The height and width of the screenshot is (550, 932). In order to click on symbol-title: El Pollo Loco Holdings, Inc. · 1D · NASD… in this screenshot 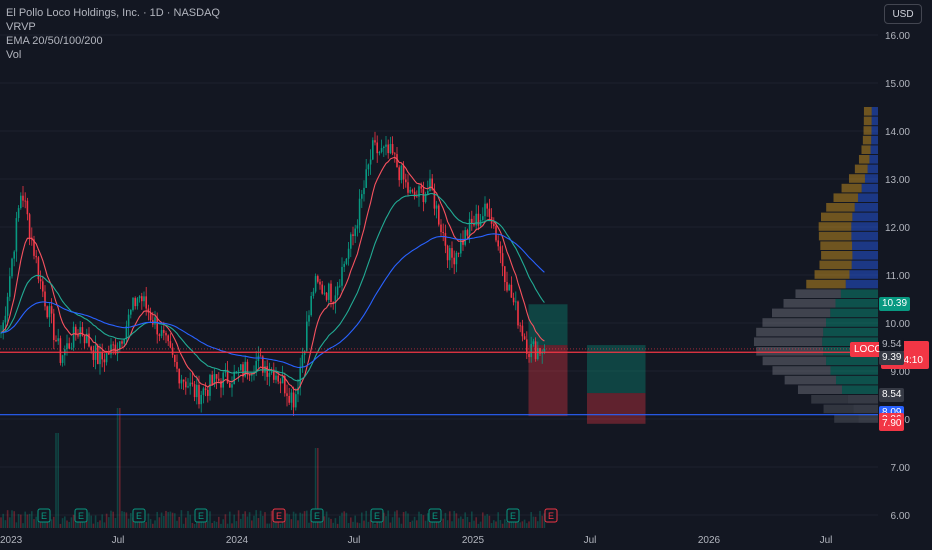, I will do `click(113, 13)`.